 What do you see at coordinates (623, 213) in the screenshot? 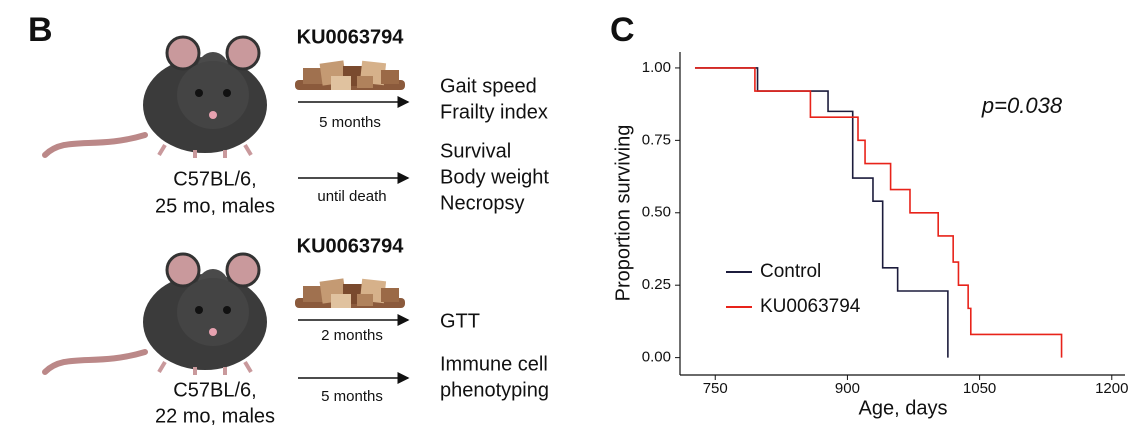
I see `y-axis-title: Proportion surviving` at bounding box center [623, 213].